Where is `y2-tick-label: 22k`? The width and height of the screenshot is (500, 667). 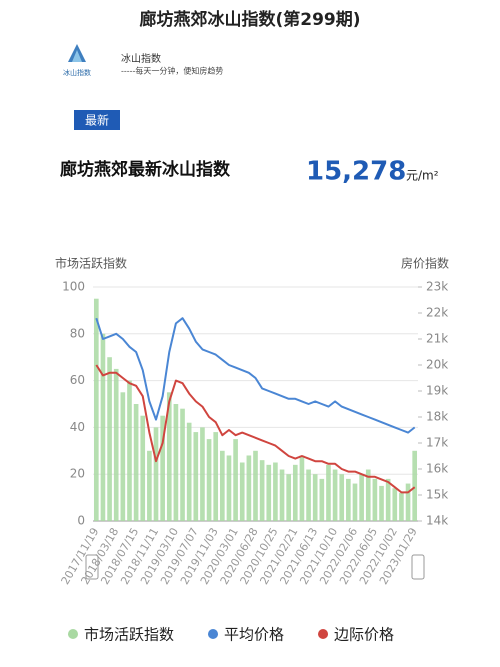 y2-tick-label: 22k is located at coordinates (437, 313).